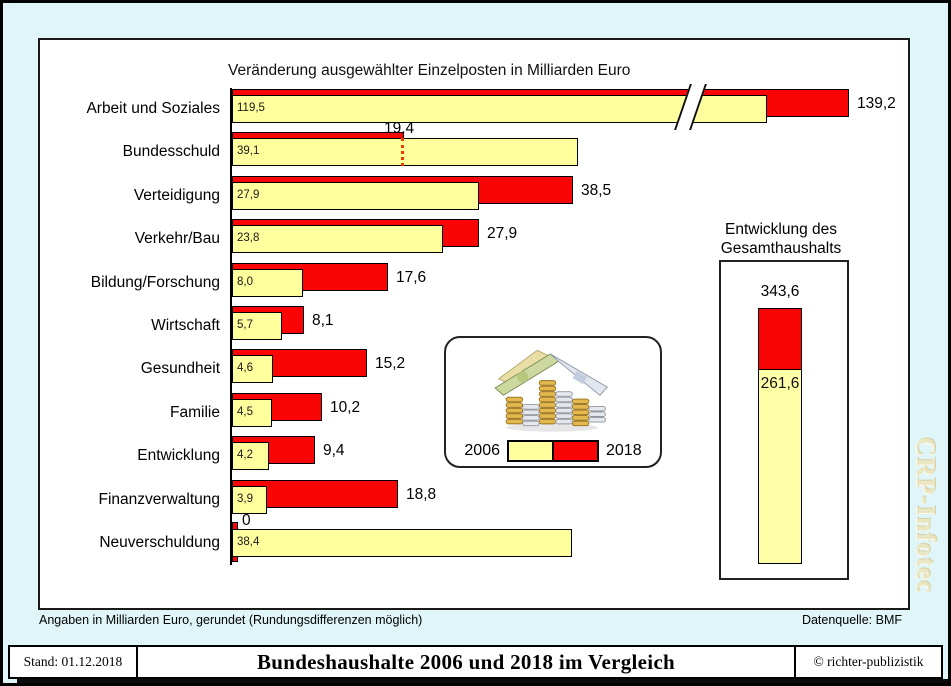  I want to click on legend-label-2006: 2006, so click(482, 450).